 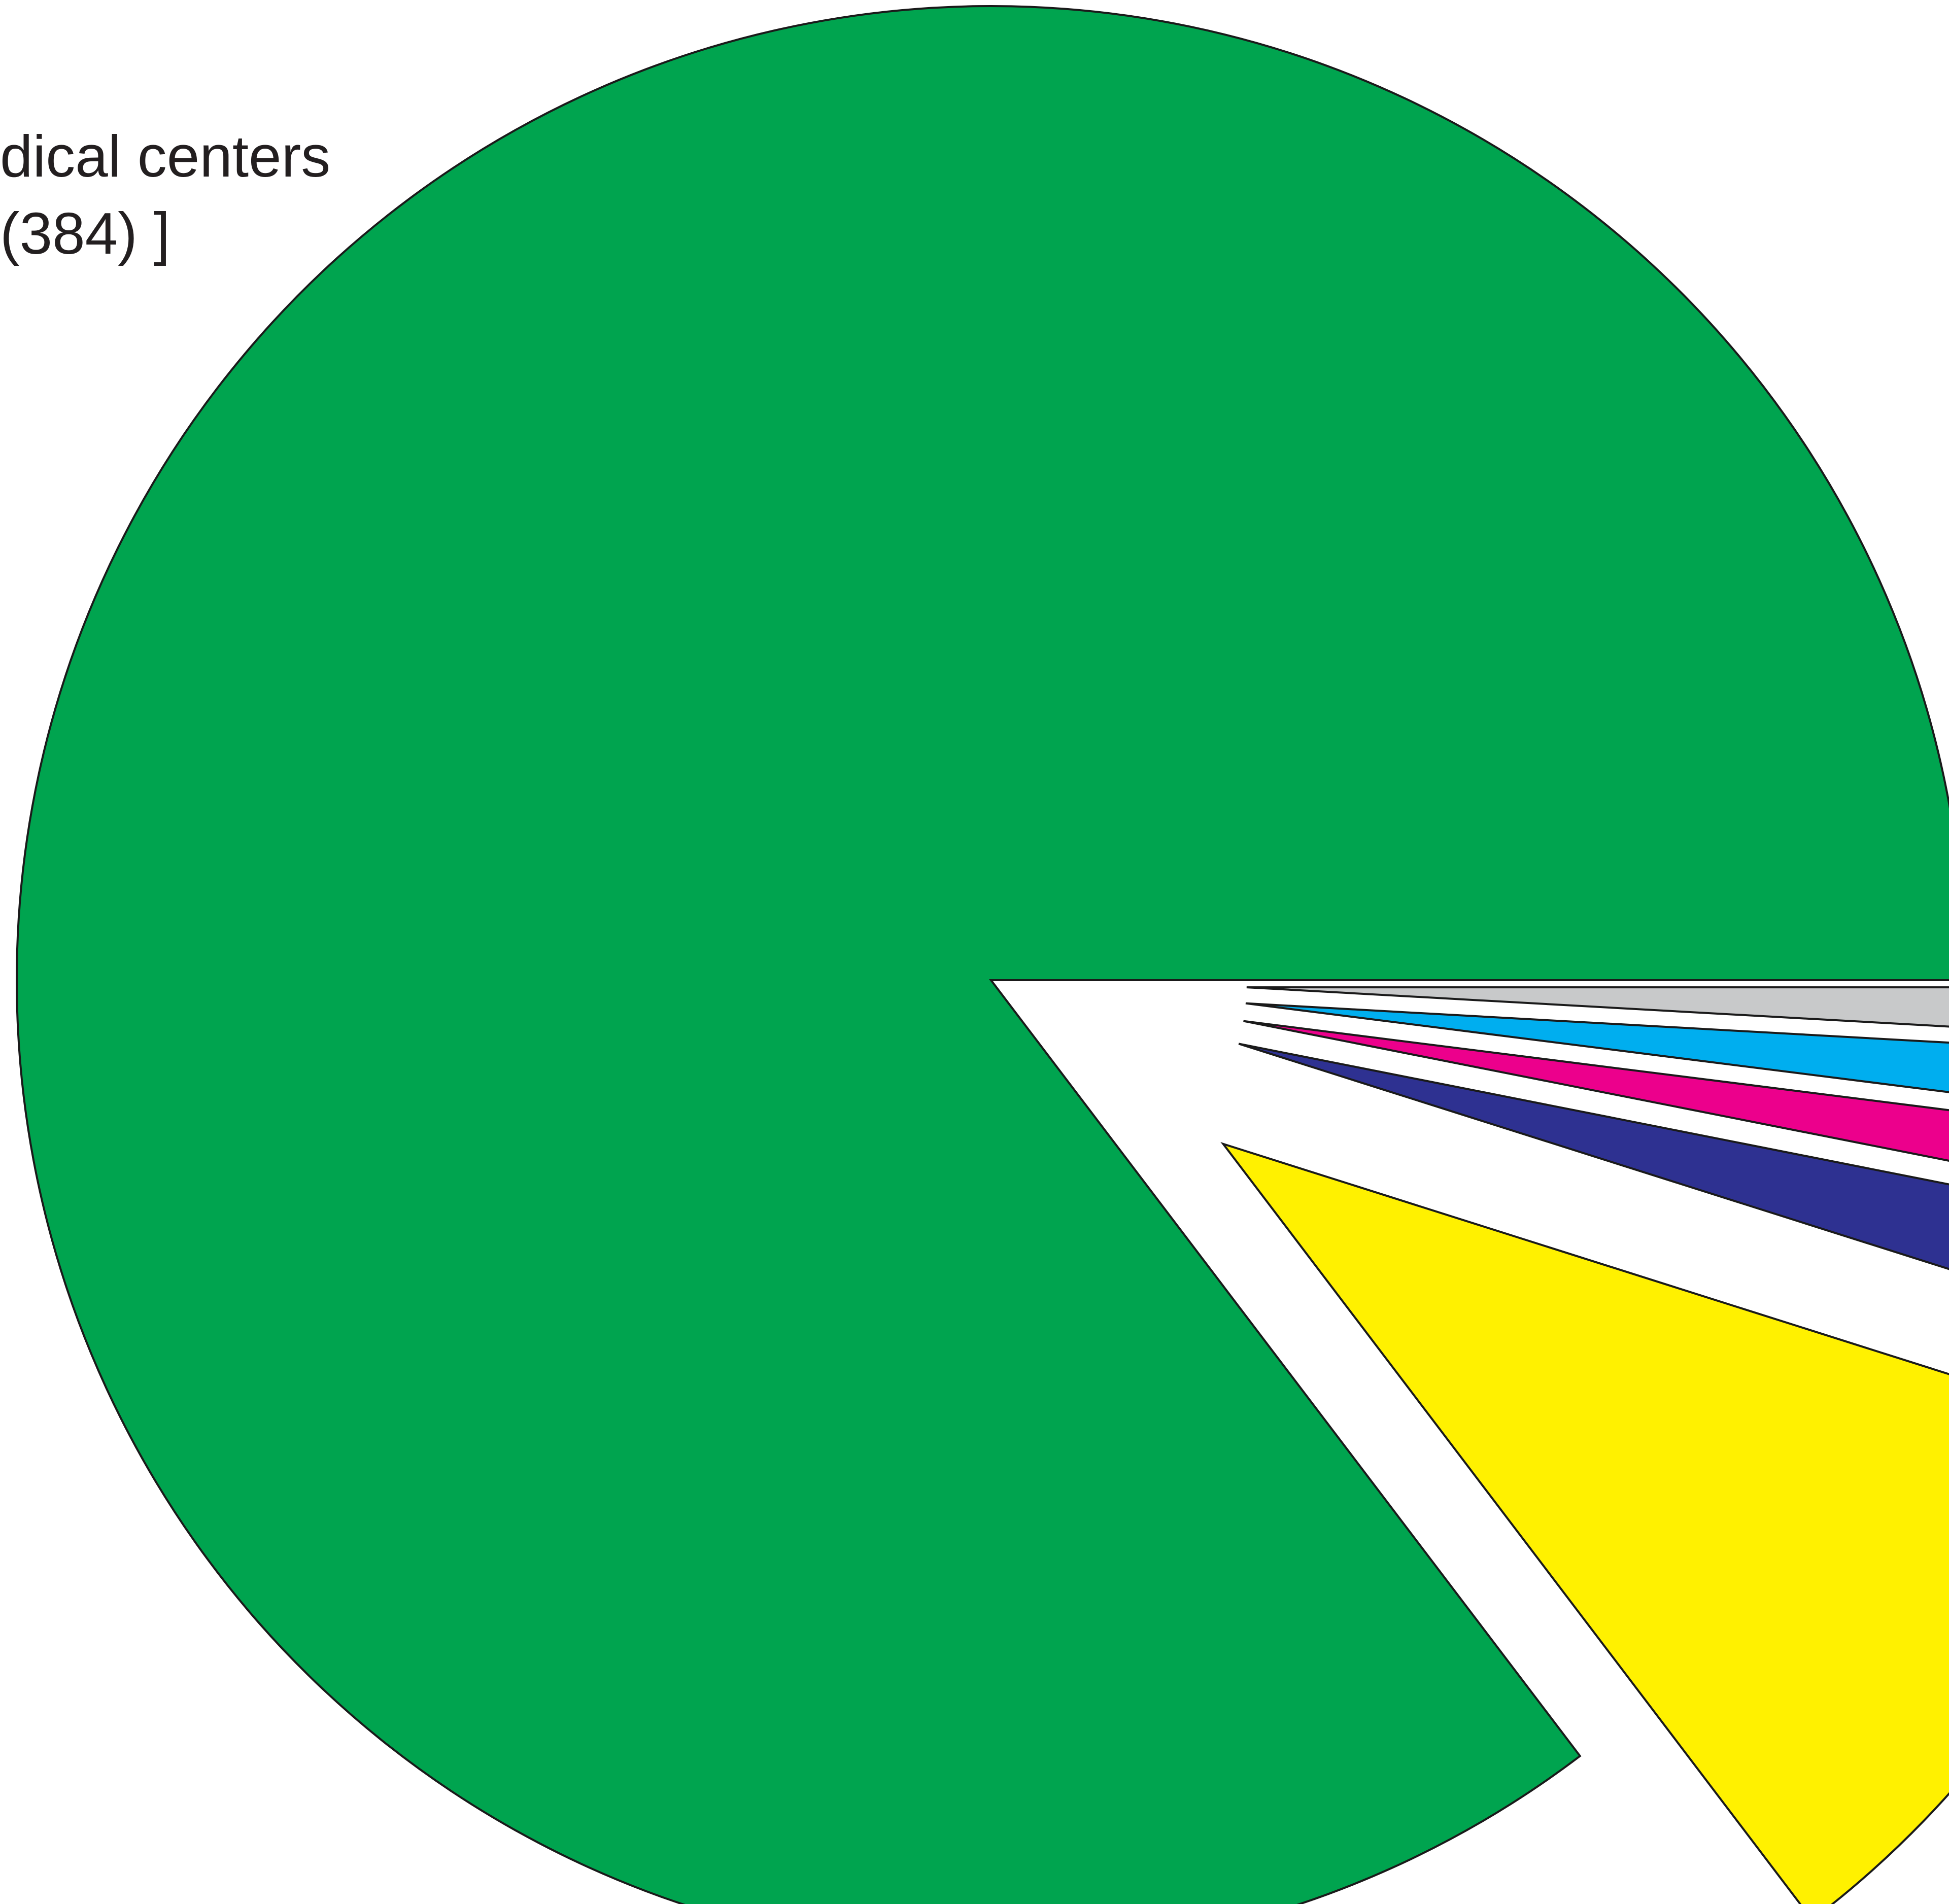 I want to click on slice-label-medical-centers-line-2: (384) ], so click(x=85, y=233).